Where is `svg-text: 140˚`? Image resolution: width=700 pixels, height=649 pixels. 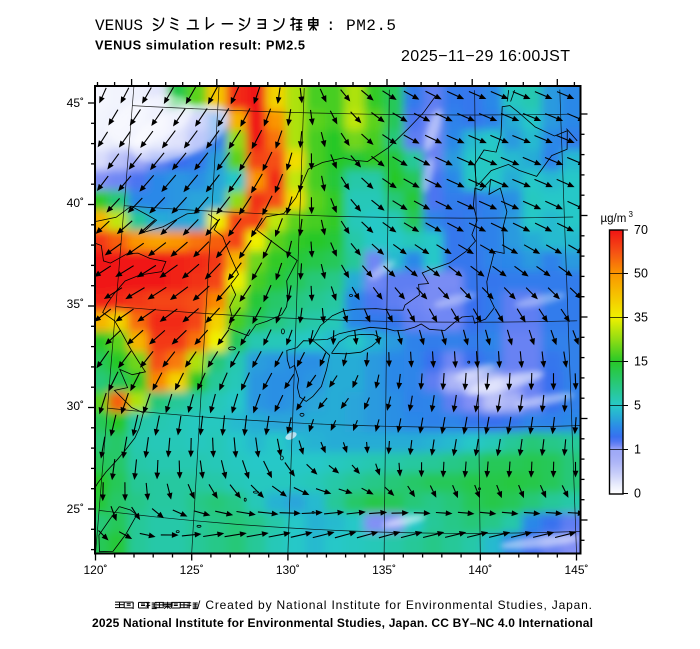
svg-text: 140˚ is located at coordinates (480, 570).